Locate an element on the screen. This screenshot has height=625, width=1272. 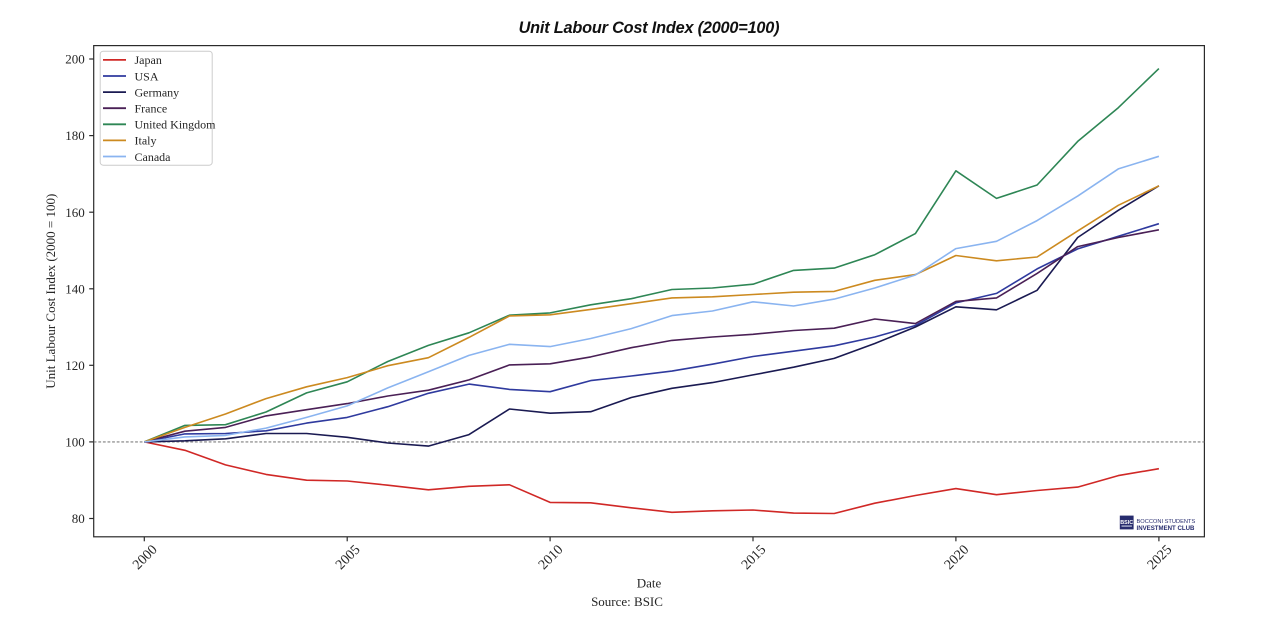
svg-text:Unit Labour Cost Index (2000 =: Unit Labour Cost Index (2000 = 100) is located at coordinates (50, 291).